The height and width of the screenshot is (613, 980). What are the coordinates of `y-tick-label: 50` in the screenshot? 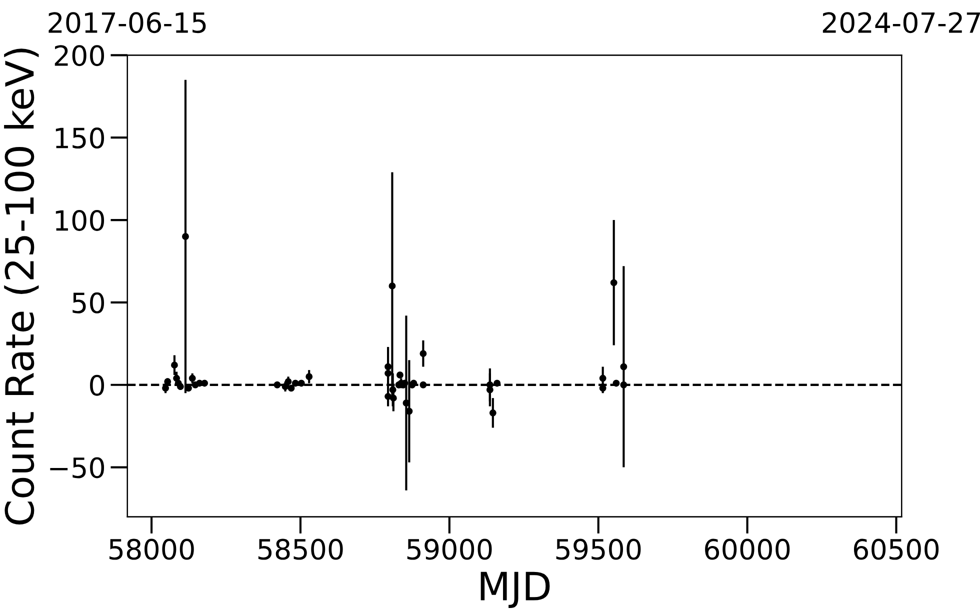 It's located at (88, 303).